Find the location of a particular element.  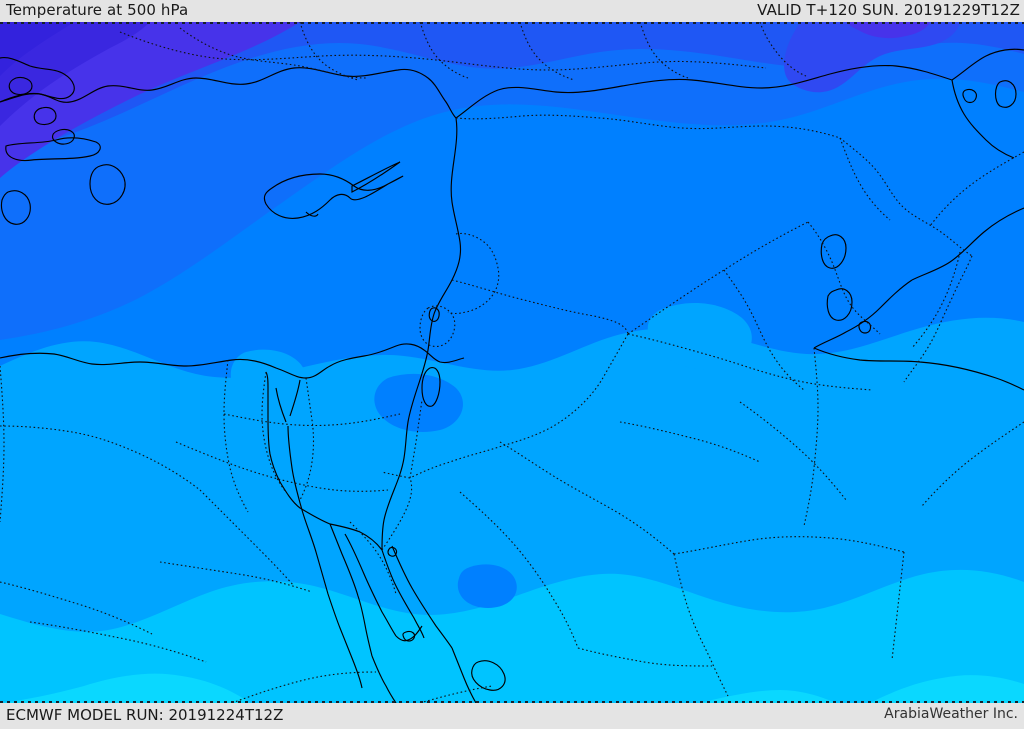

map-frame-top-edge is located at coordinates (512, 23).